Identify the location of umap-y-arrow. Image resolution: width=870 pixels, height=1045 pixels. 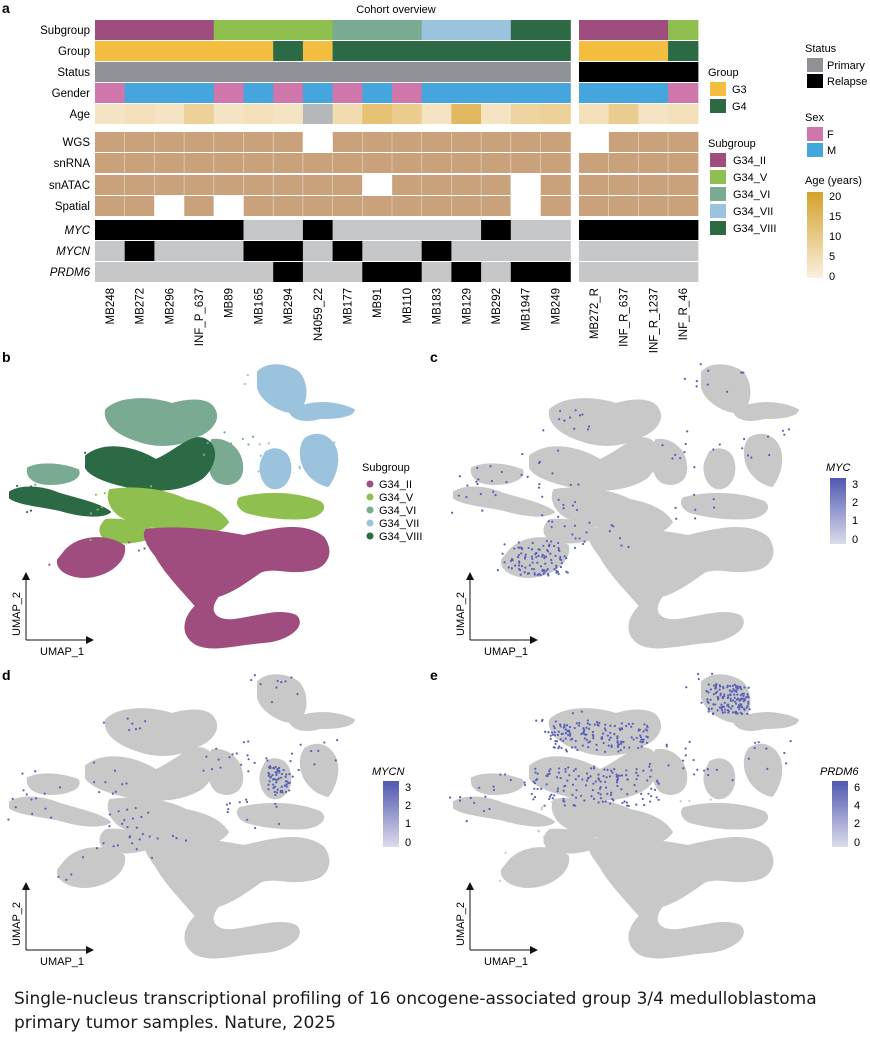
(470, 576).